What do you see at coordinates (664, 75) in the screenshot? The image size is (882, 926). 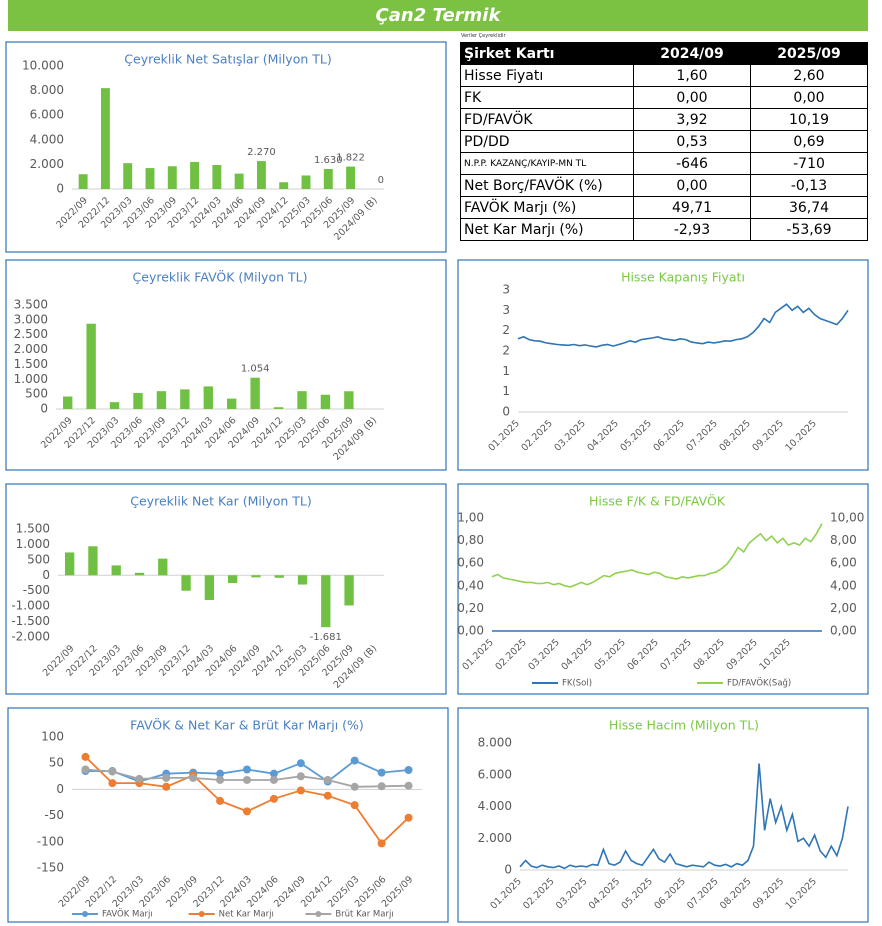 I see `table-row: Hisse Fiyatı 1,60 2,60` at bounding box center [664, 75].